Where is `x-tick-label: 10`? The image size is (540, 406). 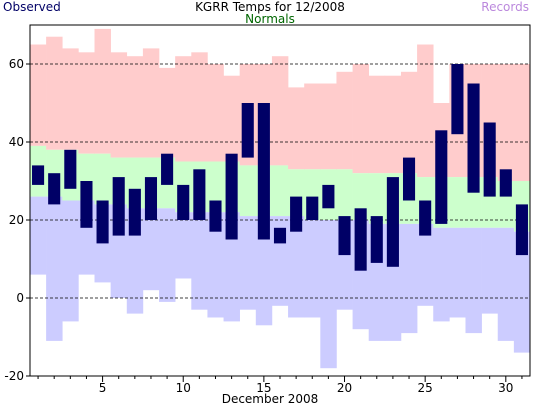 x-tick-label: 10 is located at coordinates (183, 388).